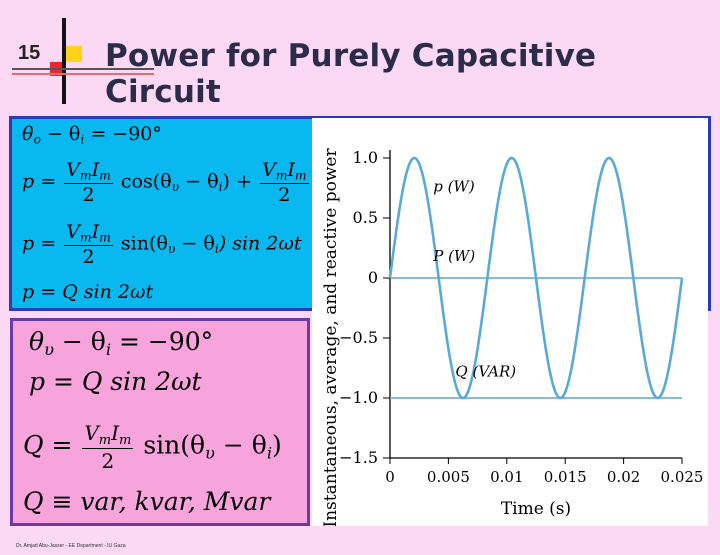  Describe the element at coordinates (365, 217) in the screenshot. I see `y-tick-label: 0.5` at that location.